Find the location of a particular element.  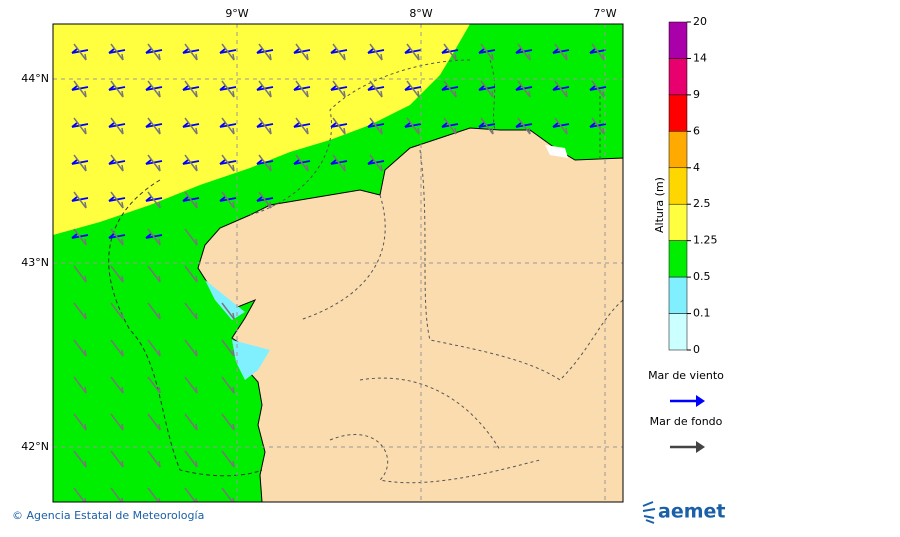

lat-label: 42°N is located at coordinates (35, 446).